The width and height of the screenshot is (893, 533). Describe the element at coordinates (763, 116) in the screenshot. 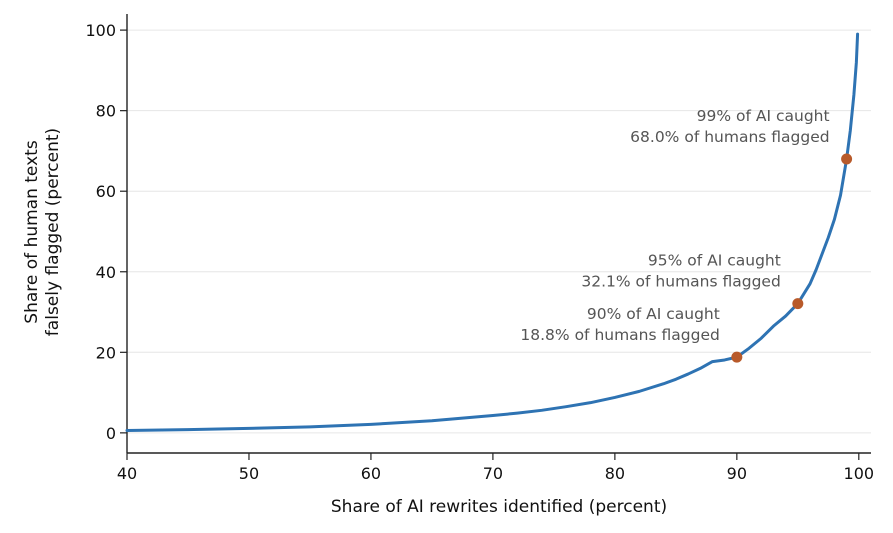

I see `annotation-line1: 99% of AI caught` at that location.